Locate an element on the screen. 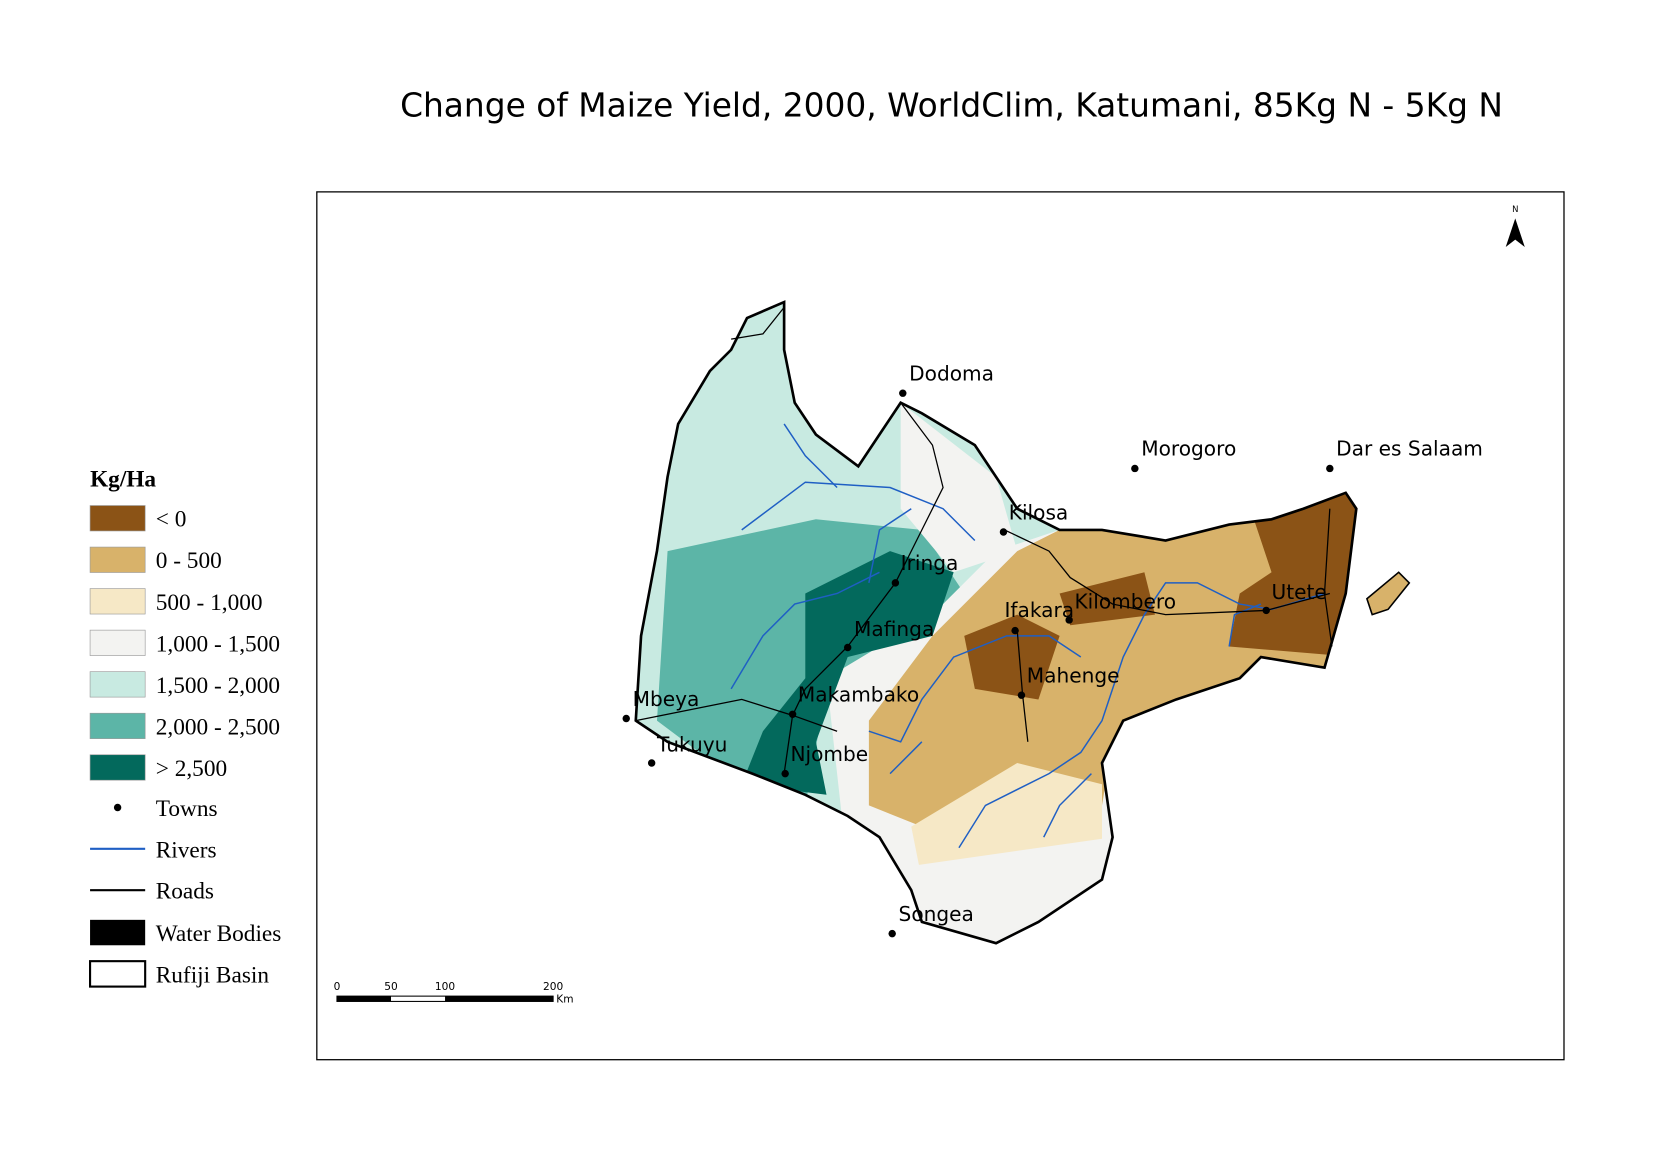 This screenshot has height=1170, width=1653. town: Mahenge is located at coordinates (1068, 681).